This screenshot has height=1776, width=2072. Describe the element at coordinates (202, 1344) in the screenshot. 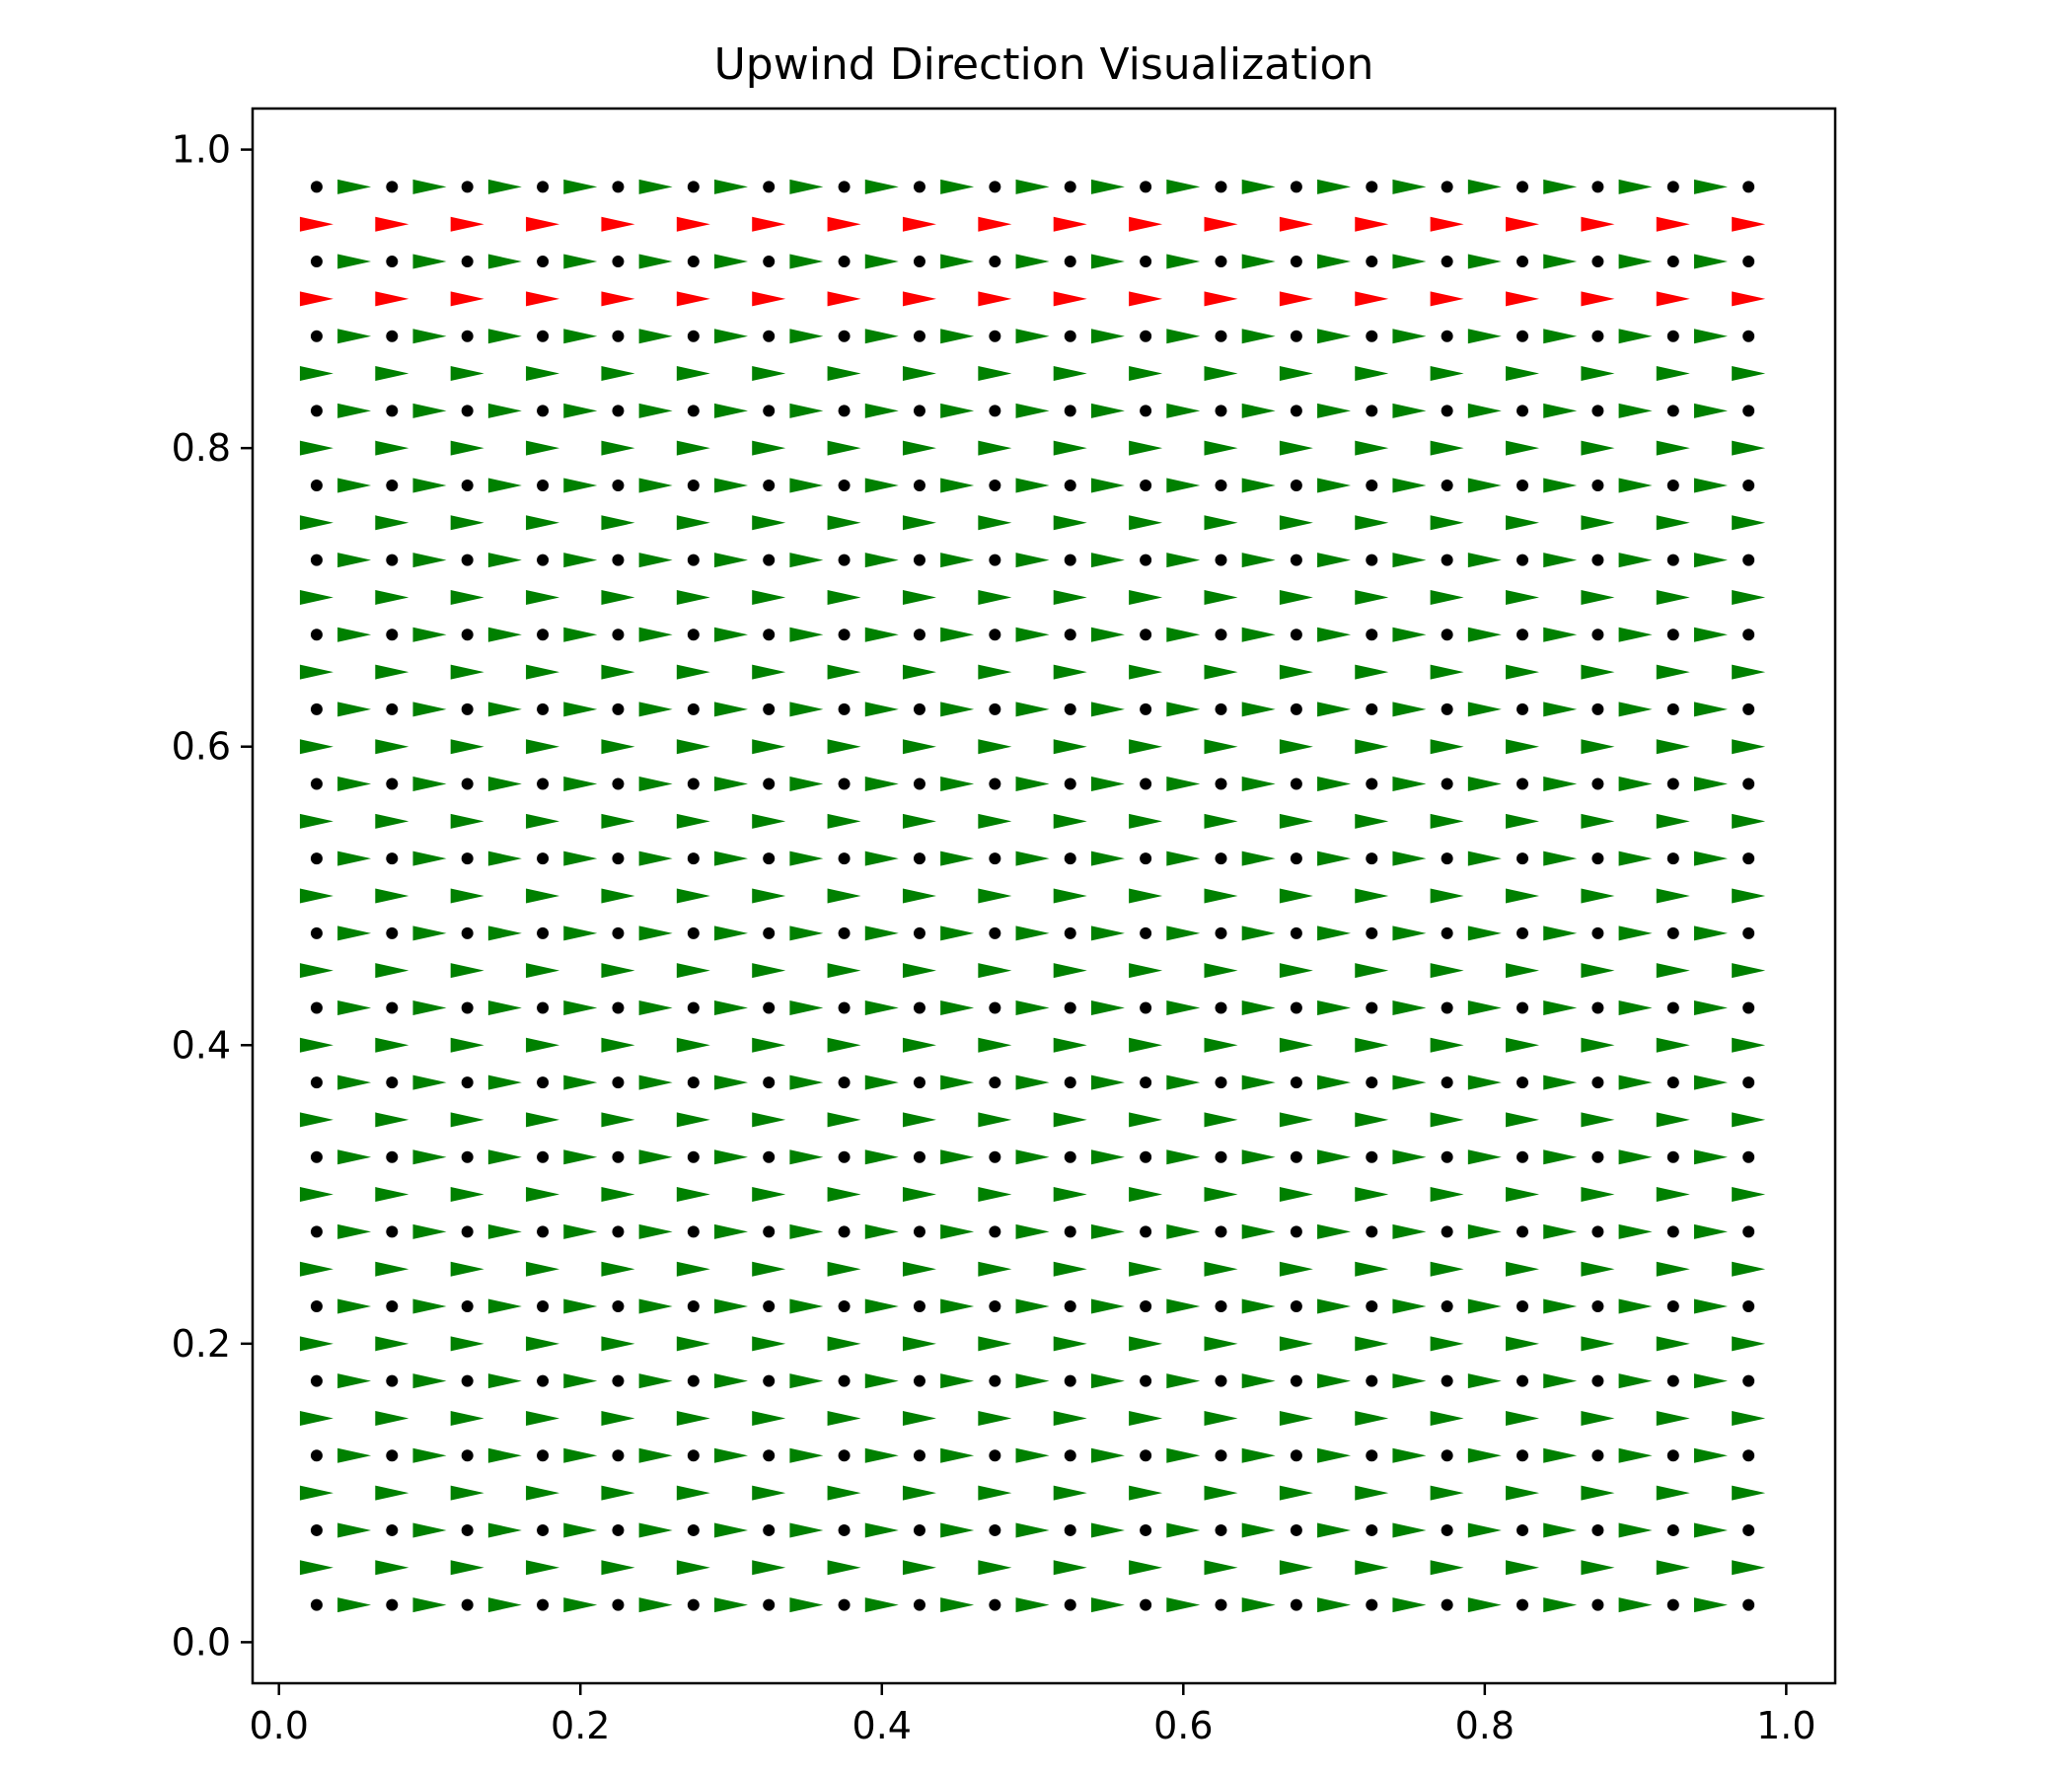

I see `y-tick-label: 0.2` at that location.